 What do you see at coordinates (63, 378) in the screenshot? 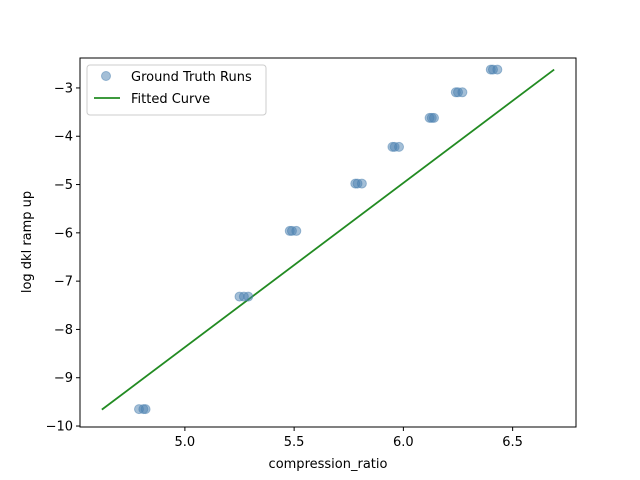
I see `y-tick-label: −9` at bounding box center [63, 378].